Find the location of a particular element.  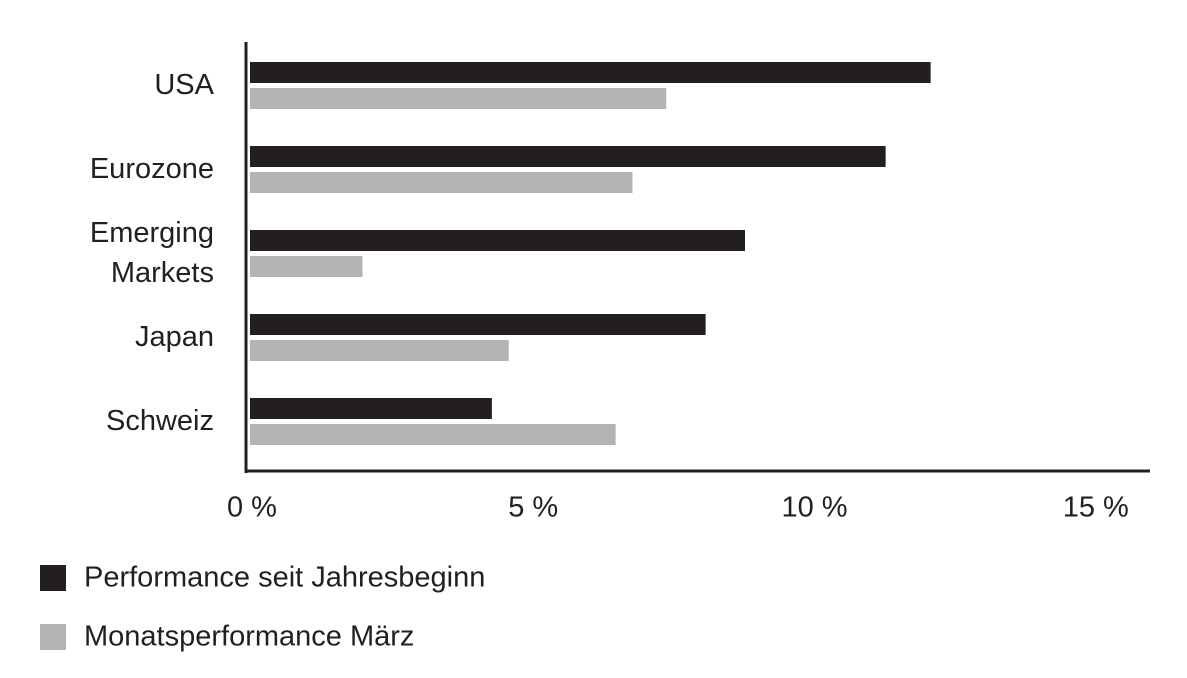

x-tick-label: 5 % is located at coordinates (533, 508).